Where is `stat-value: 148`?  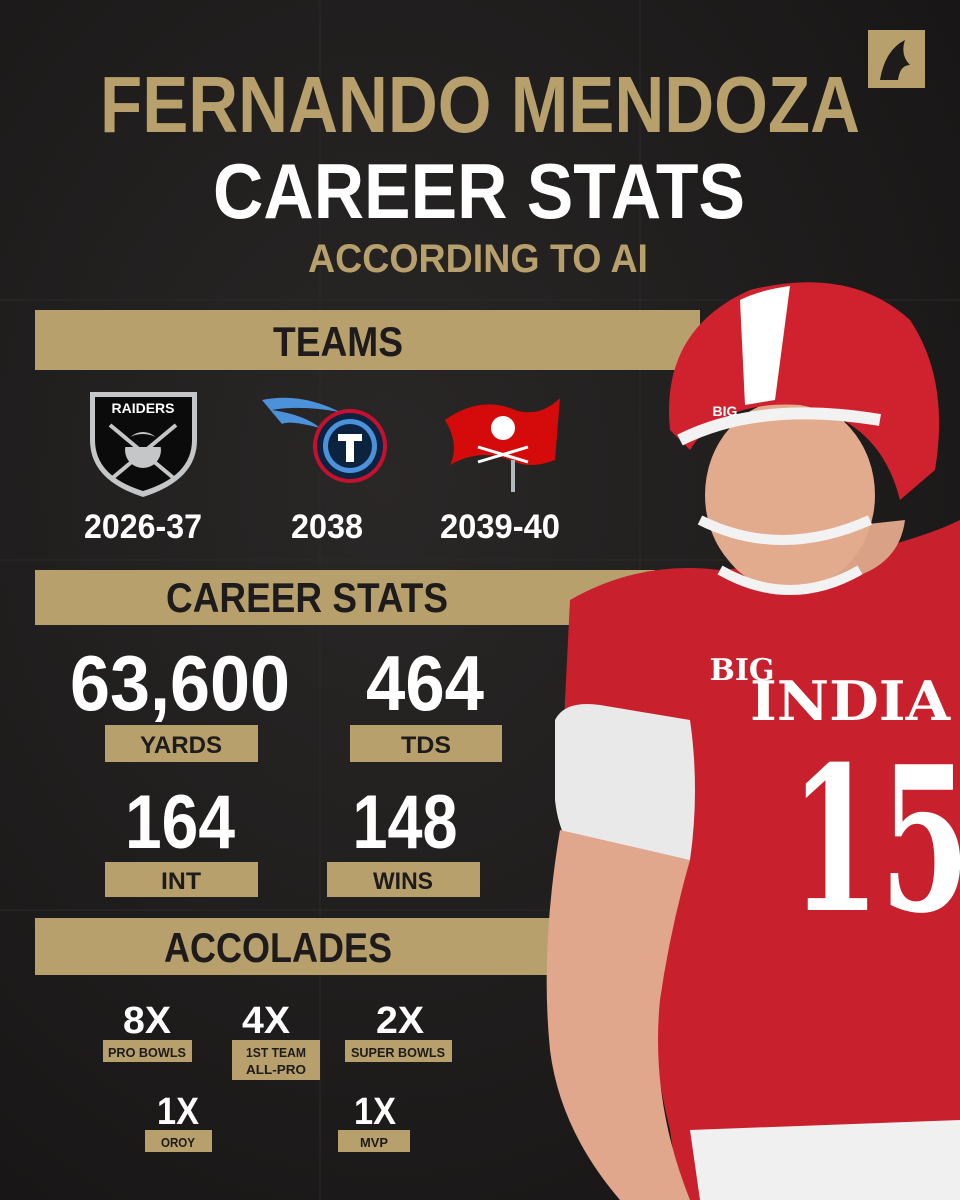
stat-value: 148 is located at coordinates (405, 822).